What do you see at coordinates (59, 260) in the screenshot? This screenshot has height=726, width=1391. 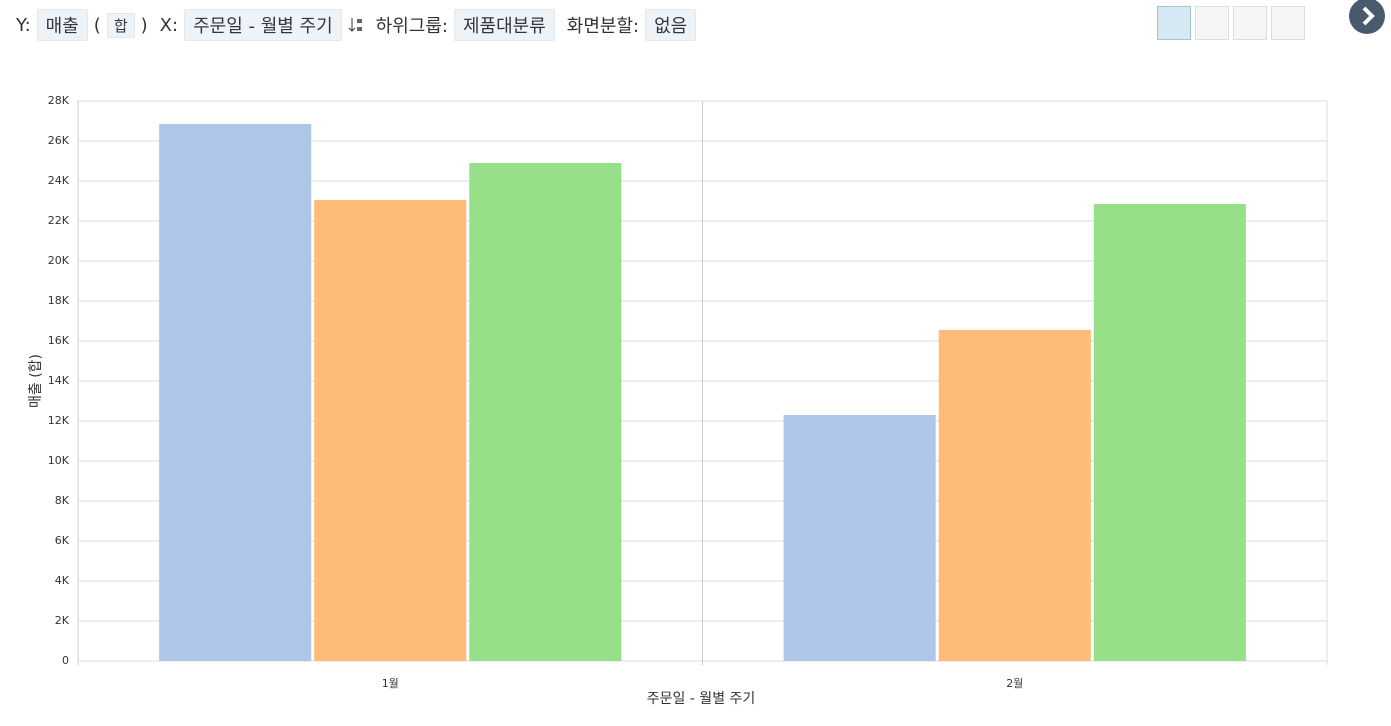 I see `y-tick-label: 20K` at bounding box center [59, 260].